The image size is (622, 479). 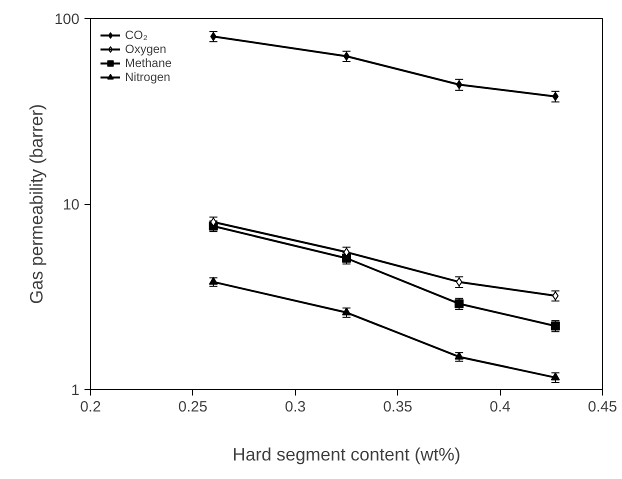 What do you see at coordinates (36, 204) in the screenshot?
I see `y-axis-title: Gas permeability (barrer)` at bounding box center [36, 204].